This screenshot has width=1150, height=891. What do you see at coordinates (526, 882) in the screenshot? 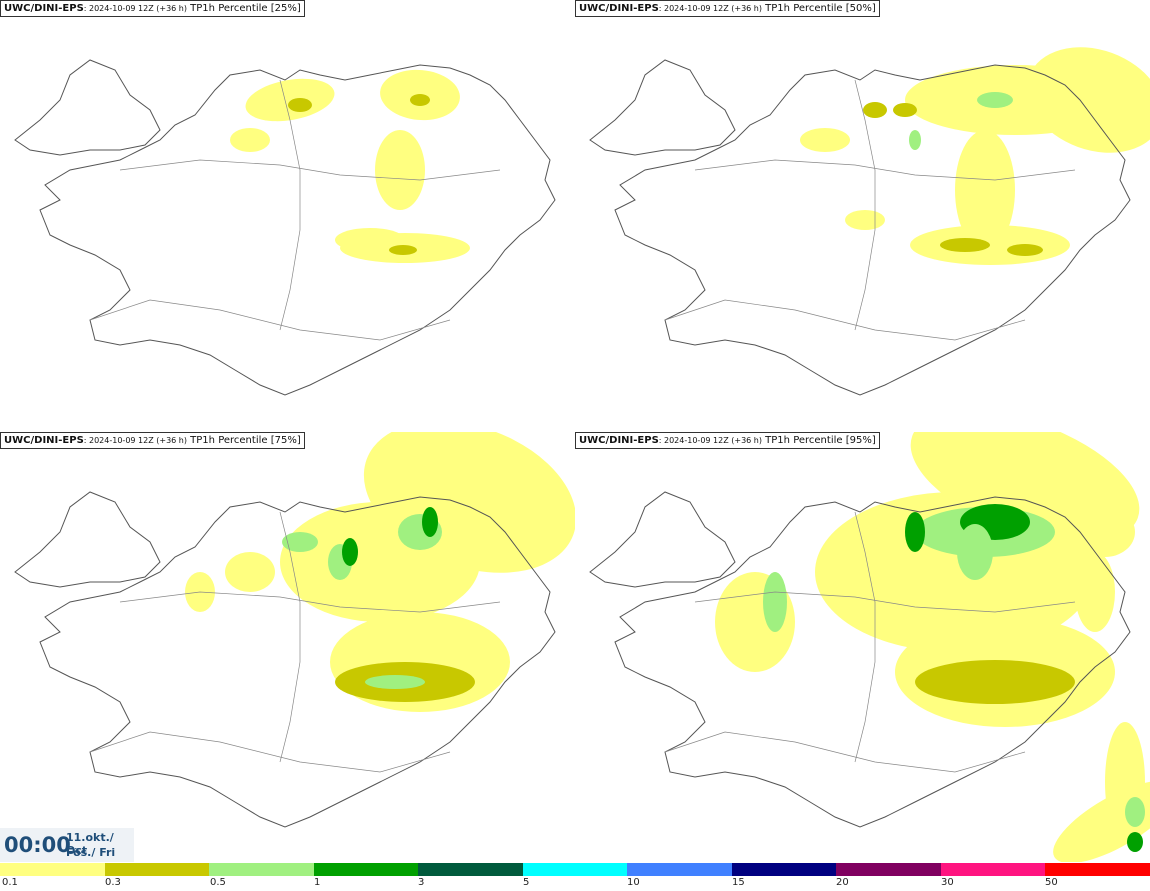
I see `legend-label: 5` at bounding box center [526, 882].